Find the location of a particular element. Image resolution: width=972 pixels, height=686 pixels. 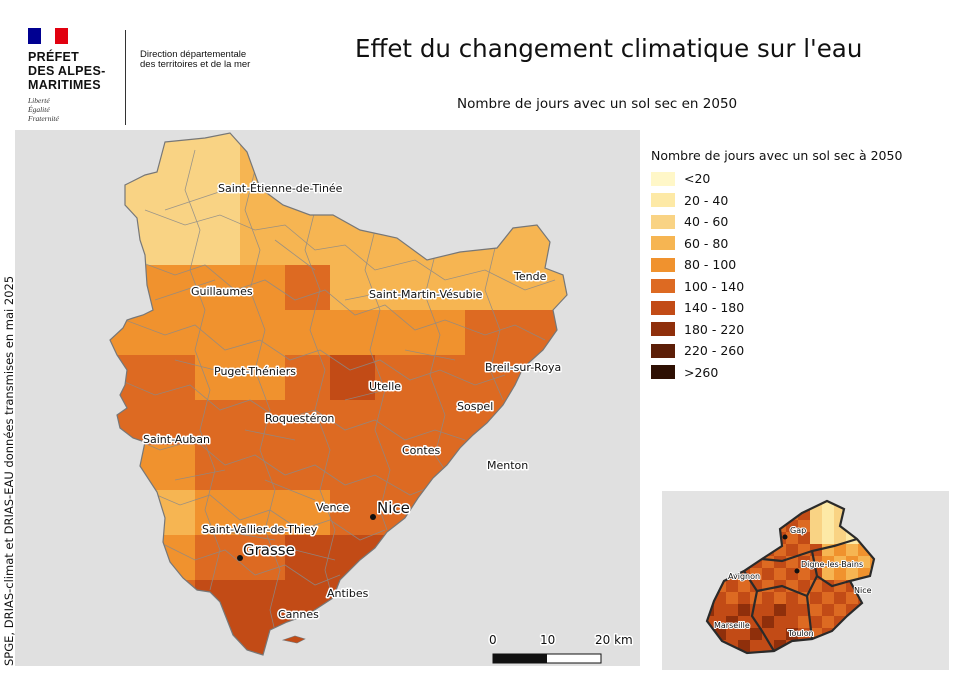

inset-label: Avignon is located at coordinates (744, 576).